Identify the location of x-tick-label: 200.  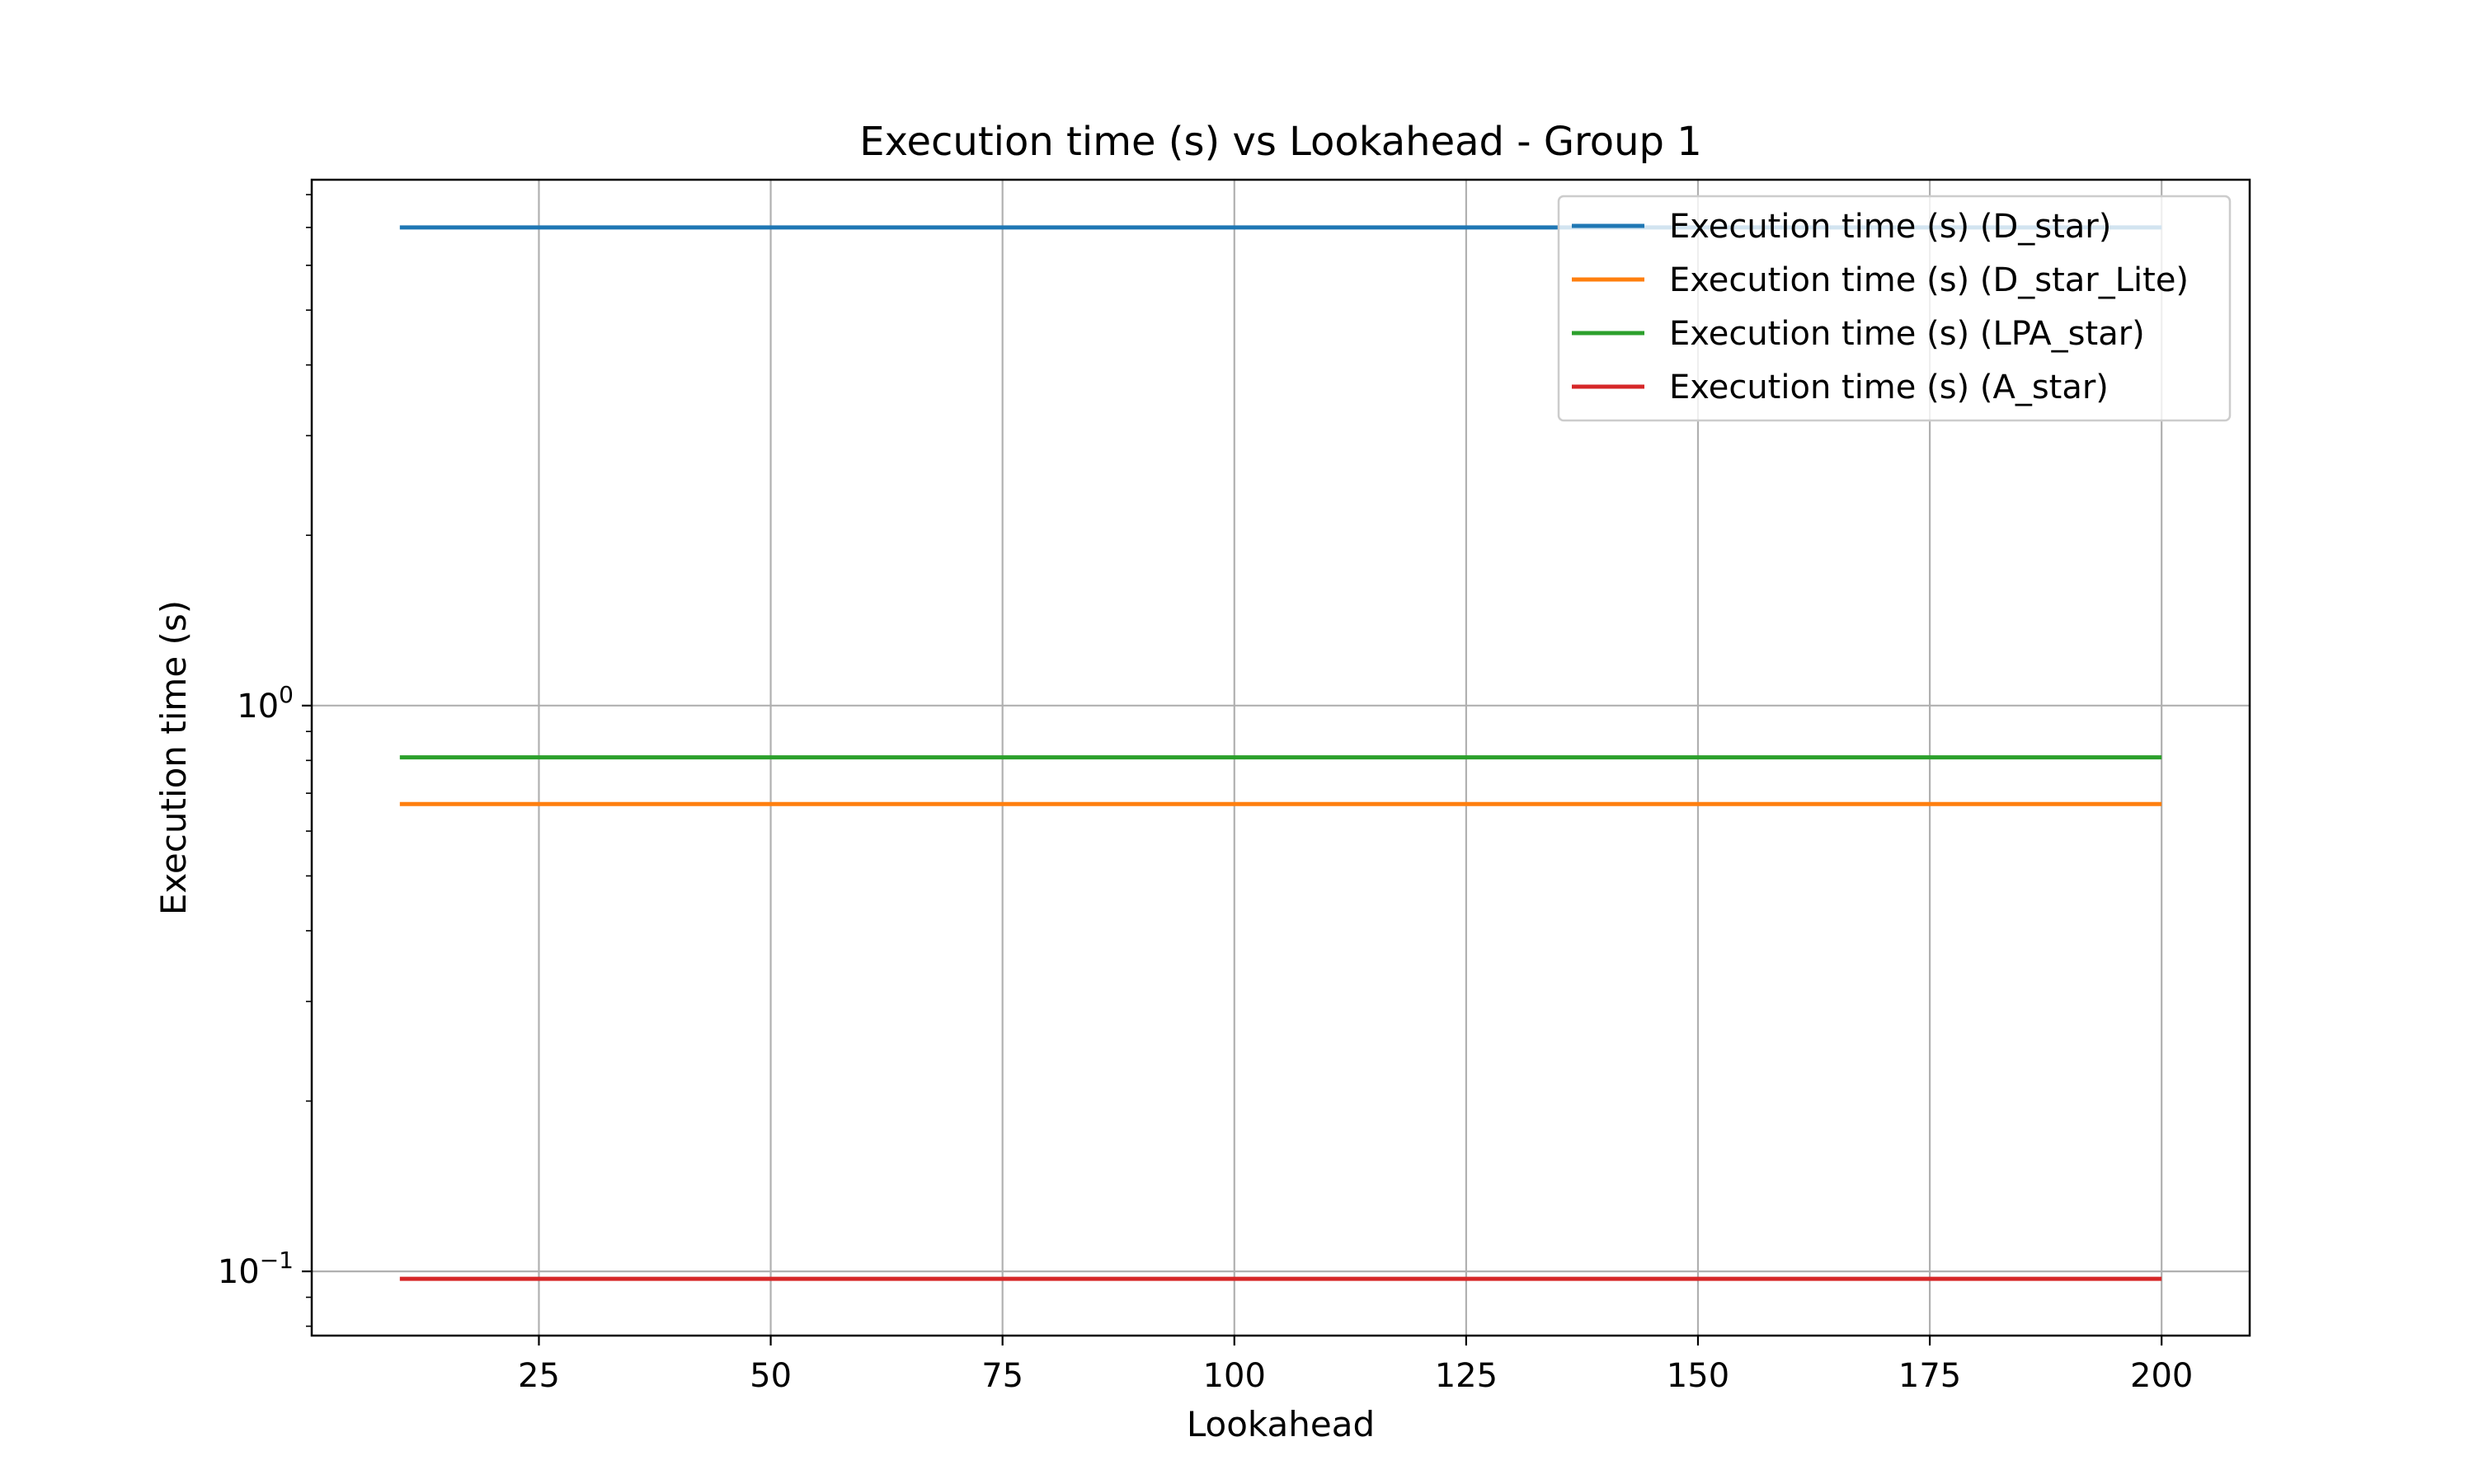
(2161, 1376).